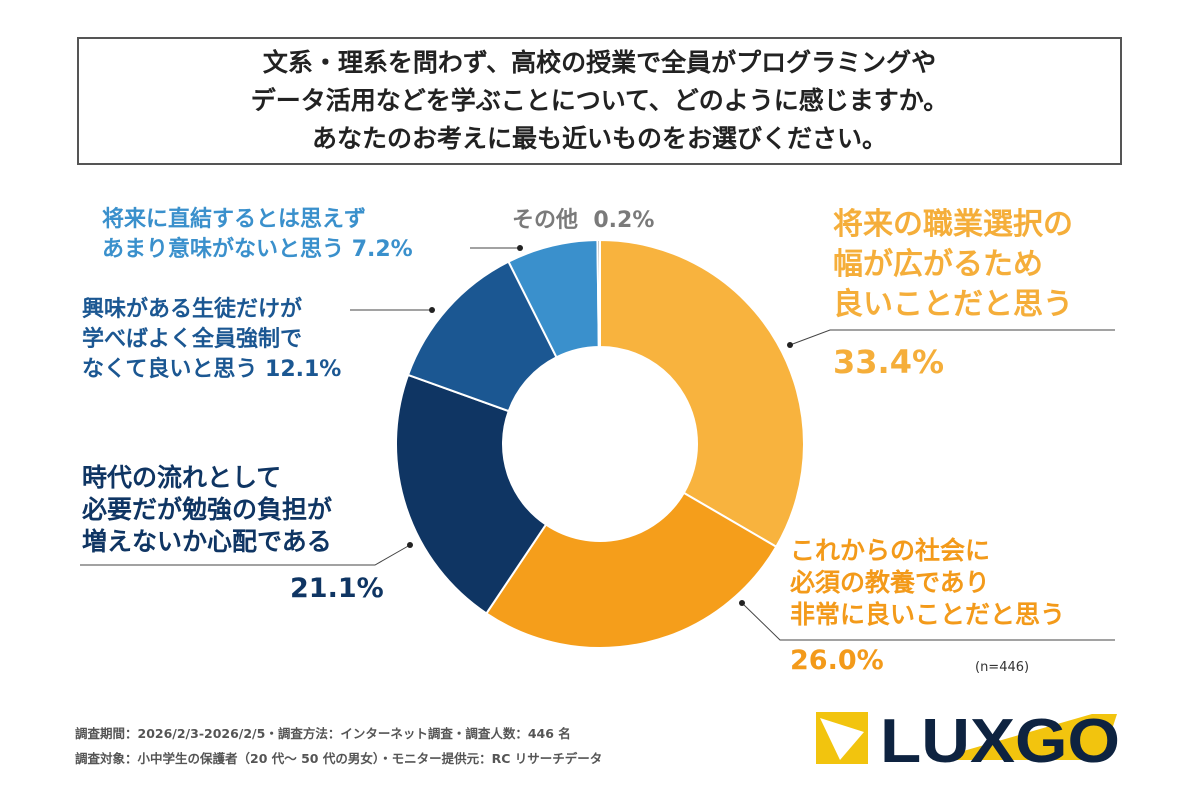 The width and height of the screenshot is (1200, 800). What do you see at coordinates (257, 234) in the screenshot?
I see `label-slice-5: 将来に直結するとは思えず あまり意味がないと思う 7.2%` at bounding box center [257, 234].